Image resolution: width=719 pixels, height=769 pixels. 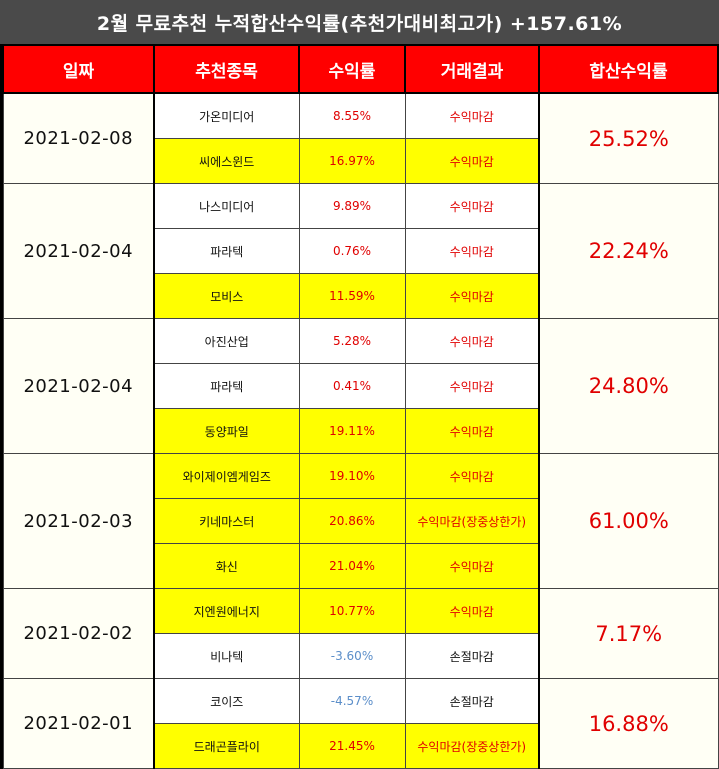 What do you see at coordinates (226, 296) in the screenshot?
I see `stock-name: 모비스` at bounding box center [226, 296].